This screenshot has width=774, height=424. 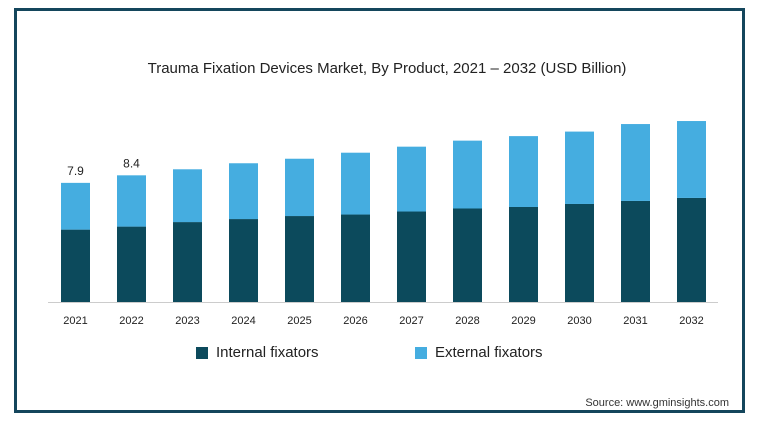 I want to click on legend-item-external: External fixators, so click(x=479, y=352).